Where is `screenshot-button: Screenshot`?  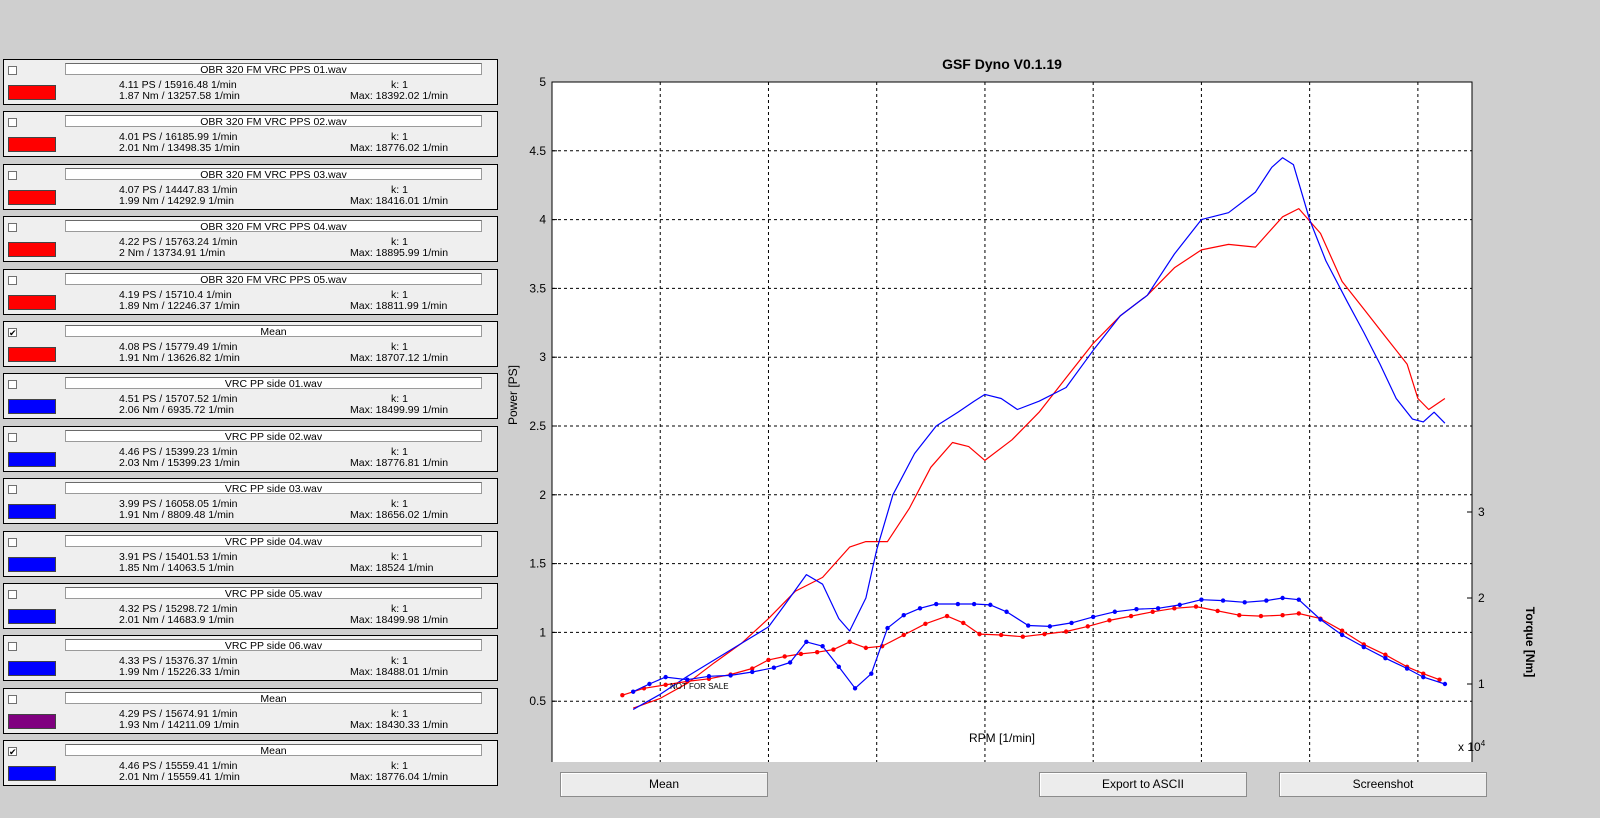 screenshot-button: Screenshot is located at coordinates (1383, 784).